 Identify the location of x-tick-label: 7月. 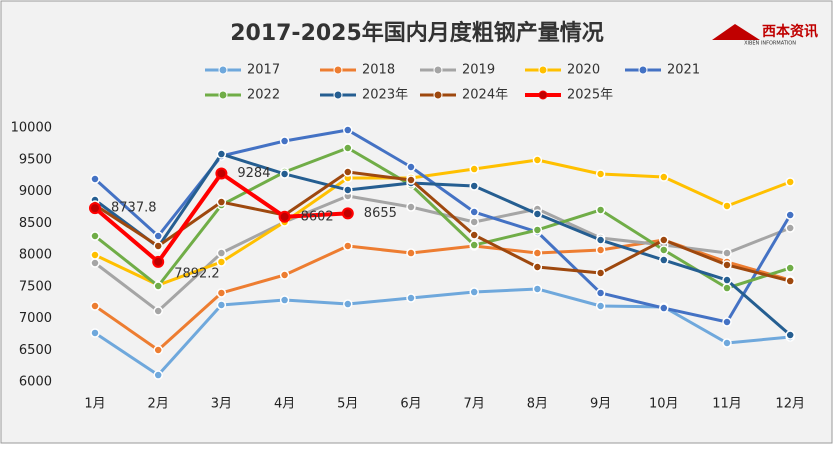
(474, 404).